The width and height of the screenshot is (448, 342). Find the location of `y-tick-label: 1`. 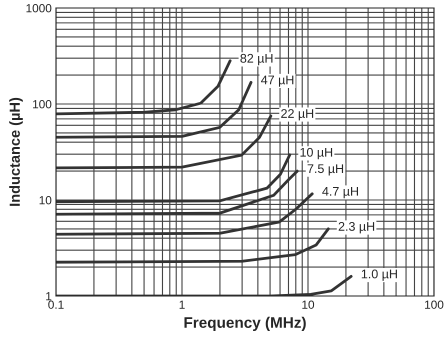

y-tick-label: 1 is located at coordinates (49, 296).